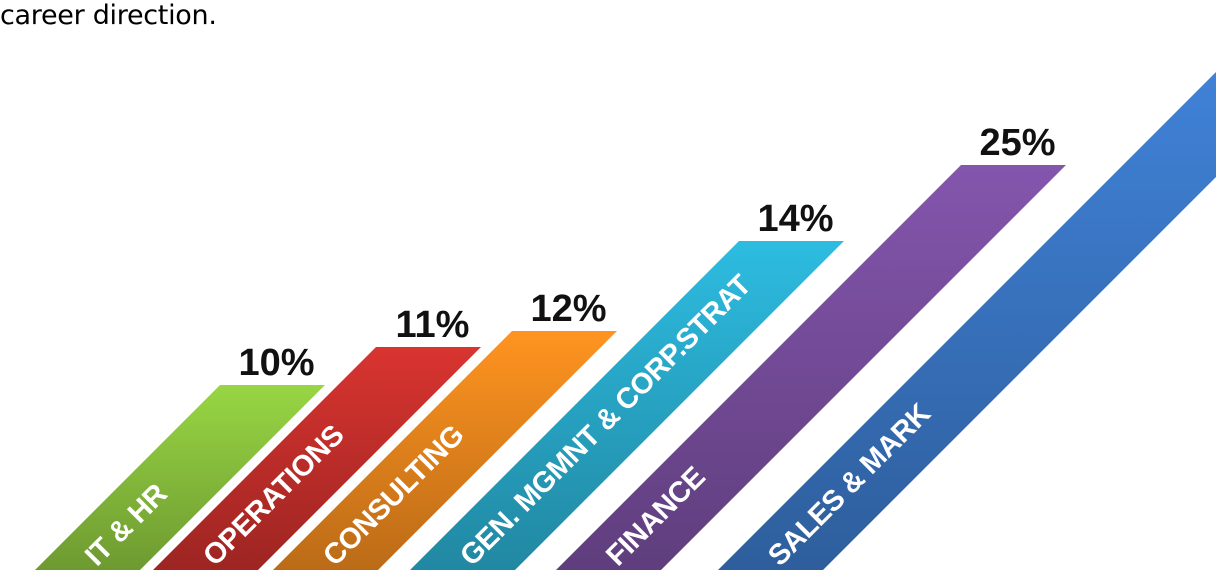 The image size is (1216, 570). Describe the element at coordinates (180, 477) in the screenshot. I see `bar-it-hr` at that location.